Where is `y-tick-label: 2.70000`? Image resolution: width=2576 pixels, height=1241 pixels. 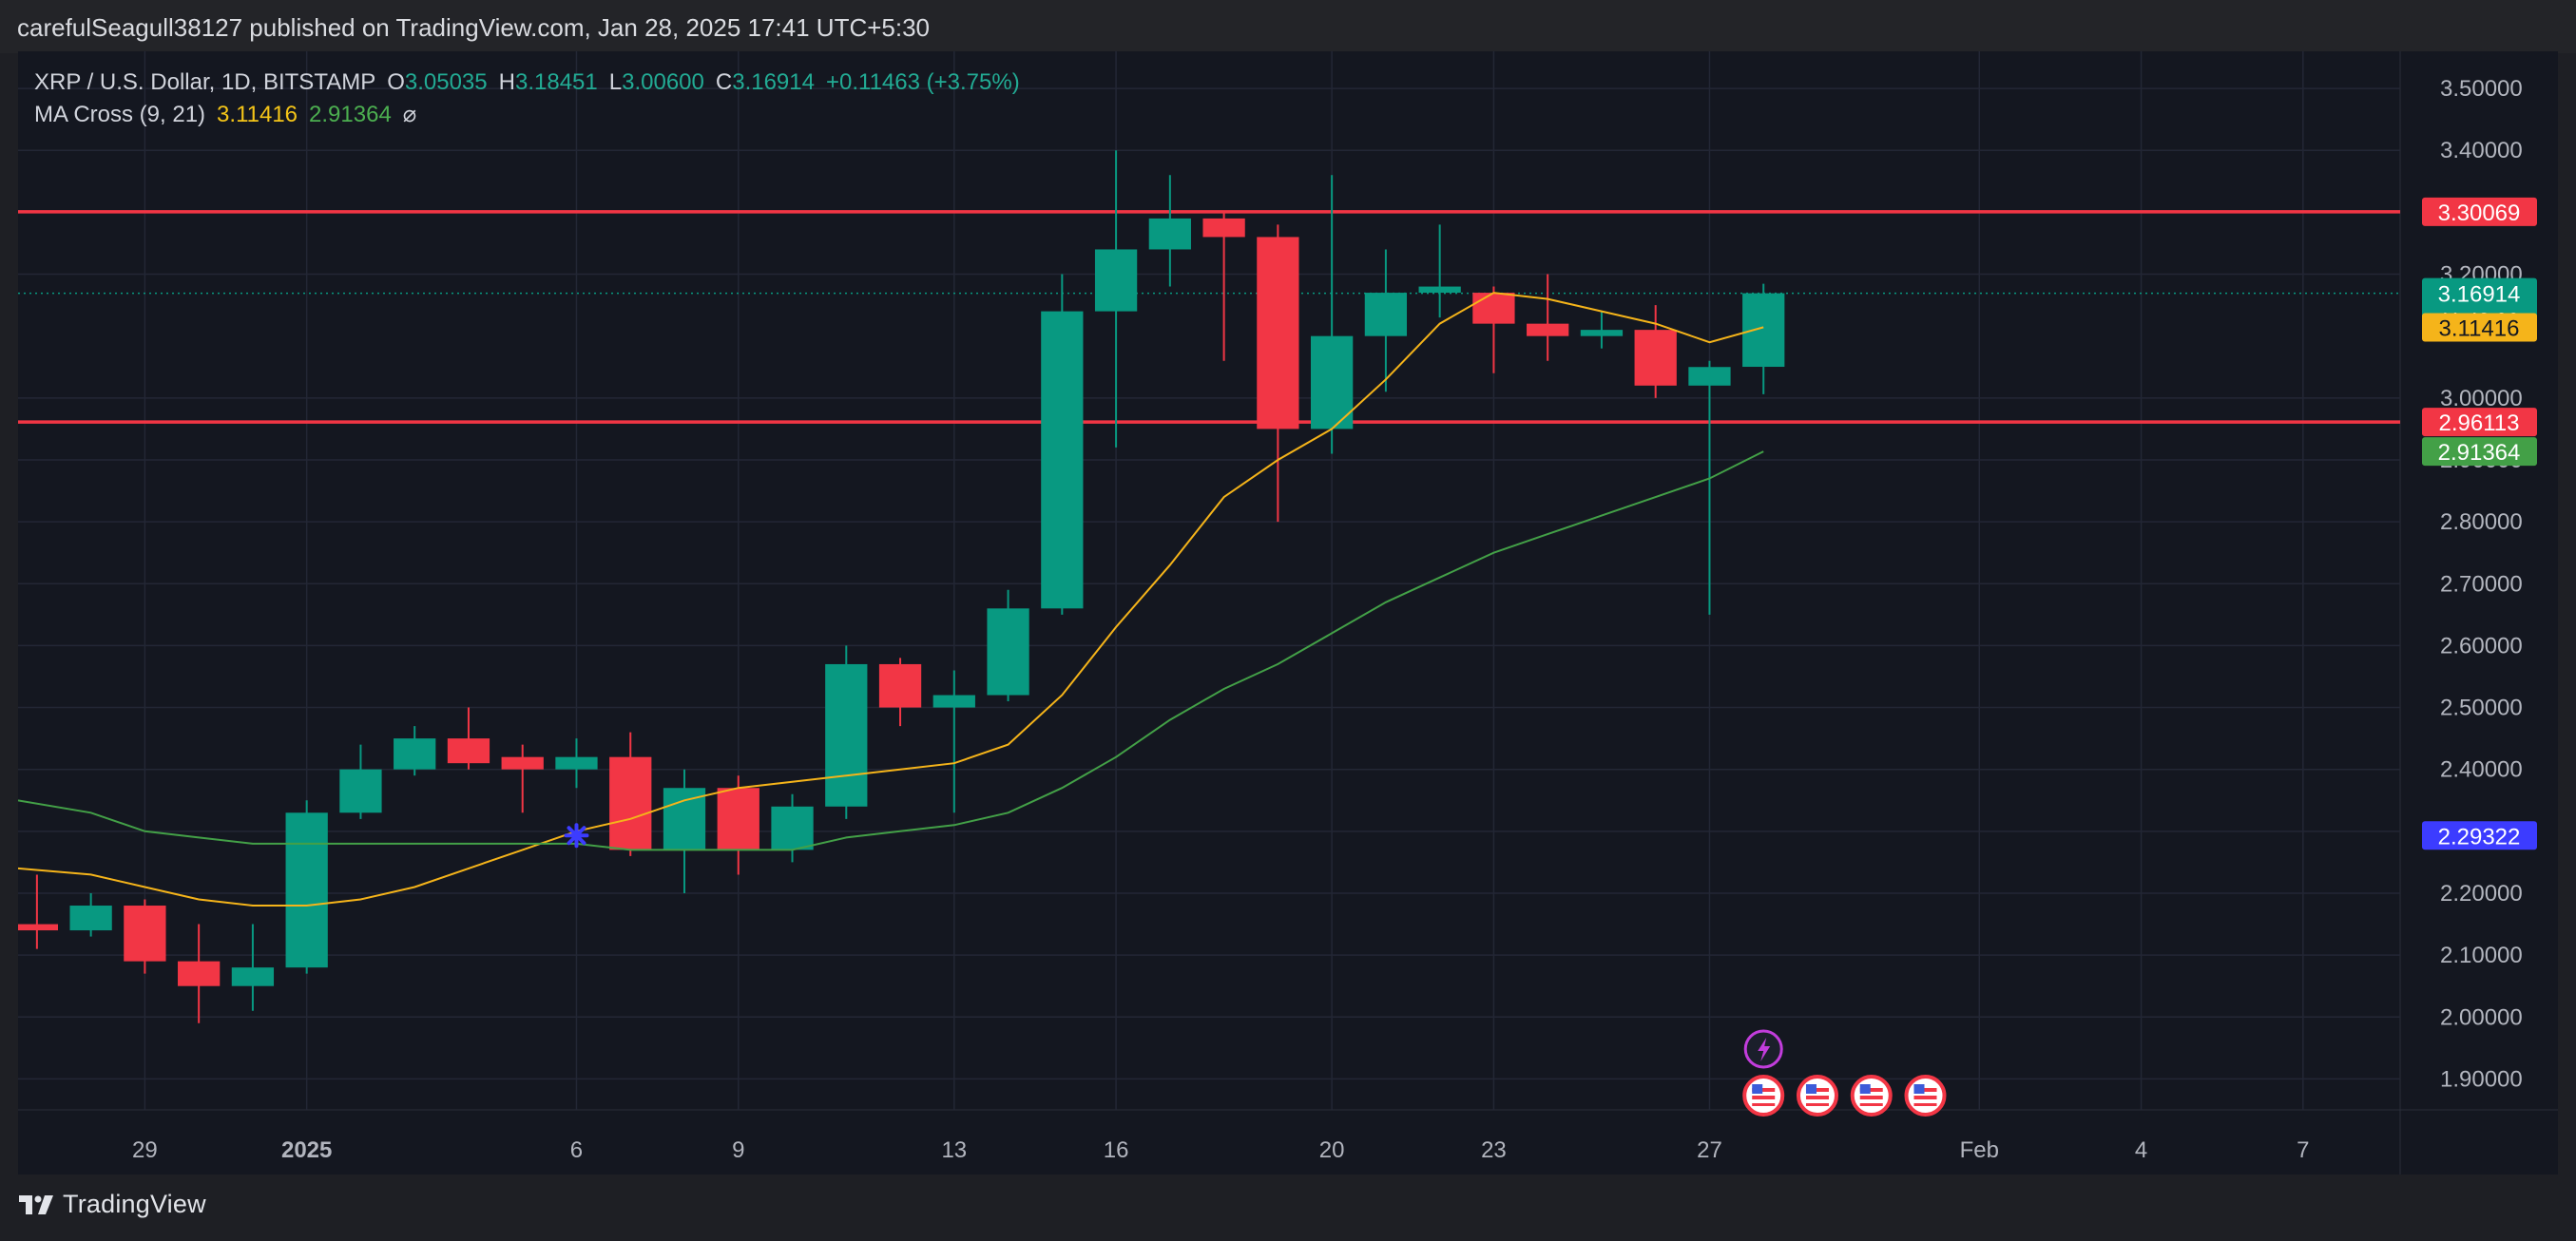
y-tick-label: 2.70000 is located at coordinates (2481, 584).